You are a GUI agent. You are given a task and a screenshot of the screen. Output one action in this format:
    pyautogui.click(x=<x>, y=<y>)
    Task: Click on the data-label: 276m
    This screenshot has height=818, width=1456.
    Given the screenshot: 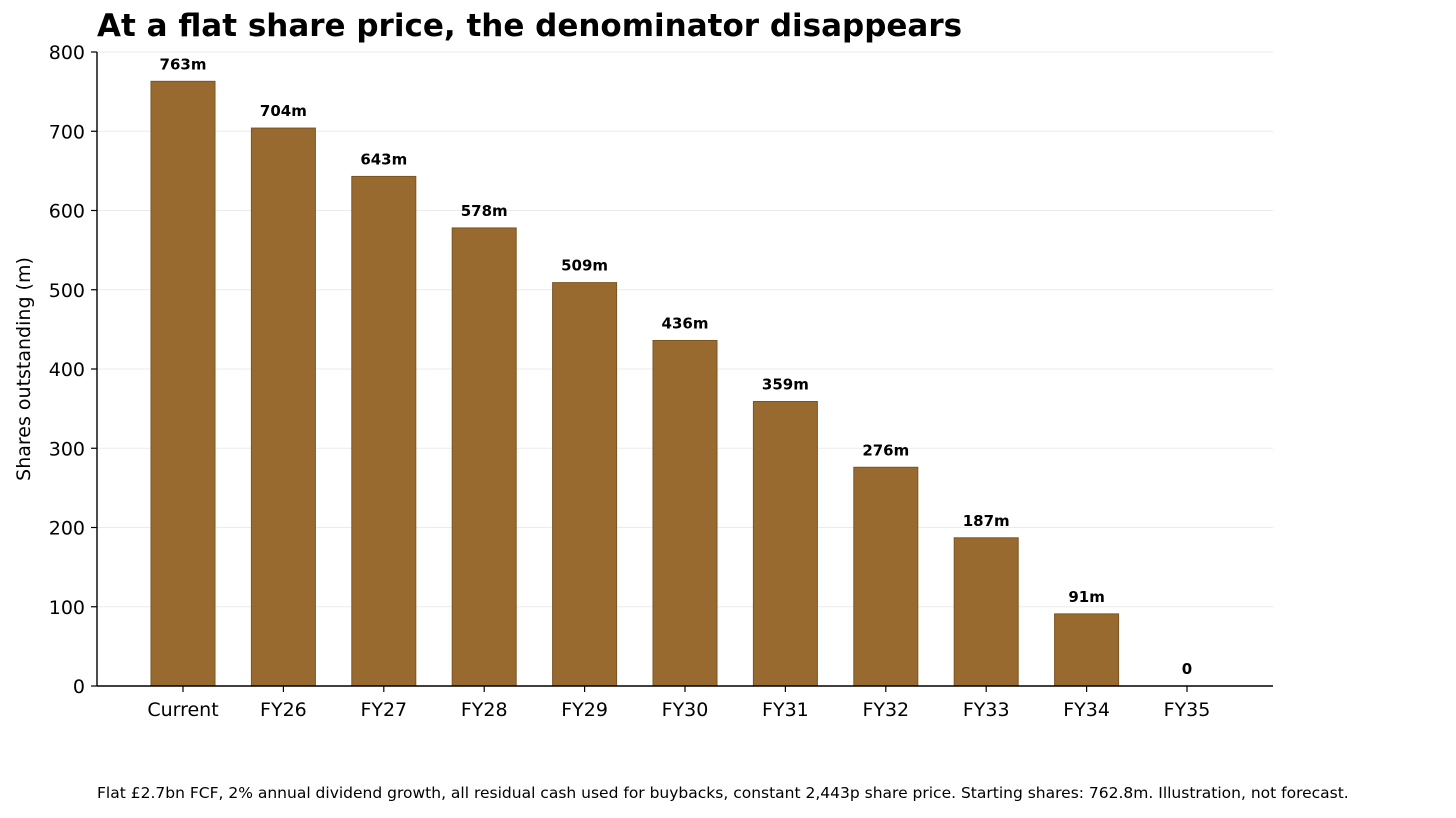 What is the action you would take?
    pyautogui.click(x=885, y=450)
    